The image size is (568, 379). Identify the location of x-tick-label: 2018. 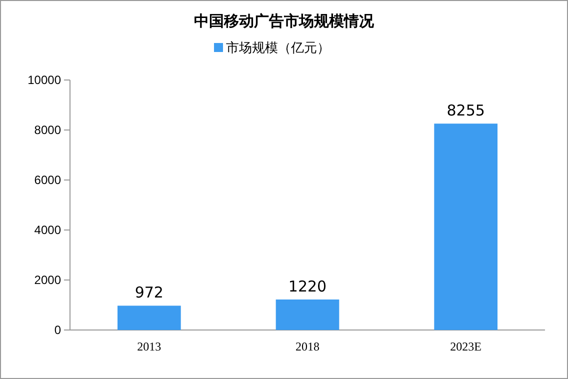
(308, 347).